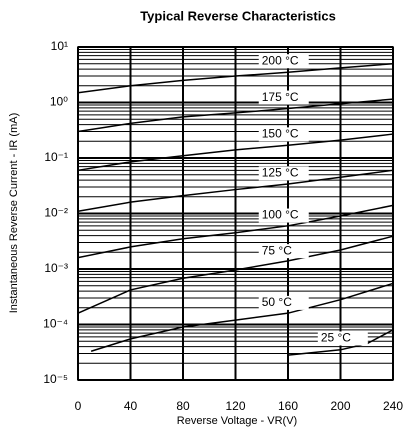 The width and height of the screenshot is (409, 434). Describe the element at coordinates (78, 406) in the screenshot. I see `x-tick-label: 0` at that location.